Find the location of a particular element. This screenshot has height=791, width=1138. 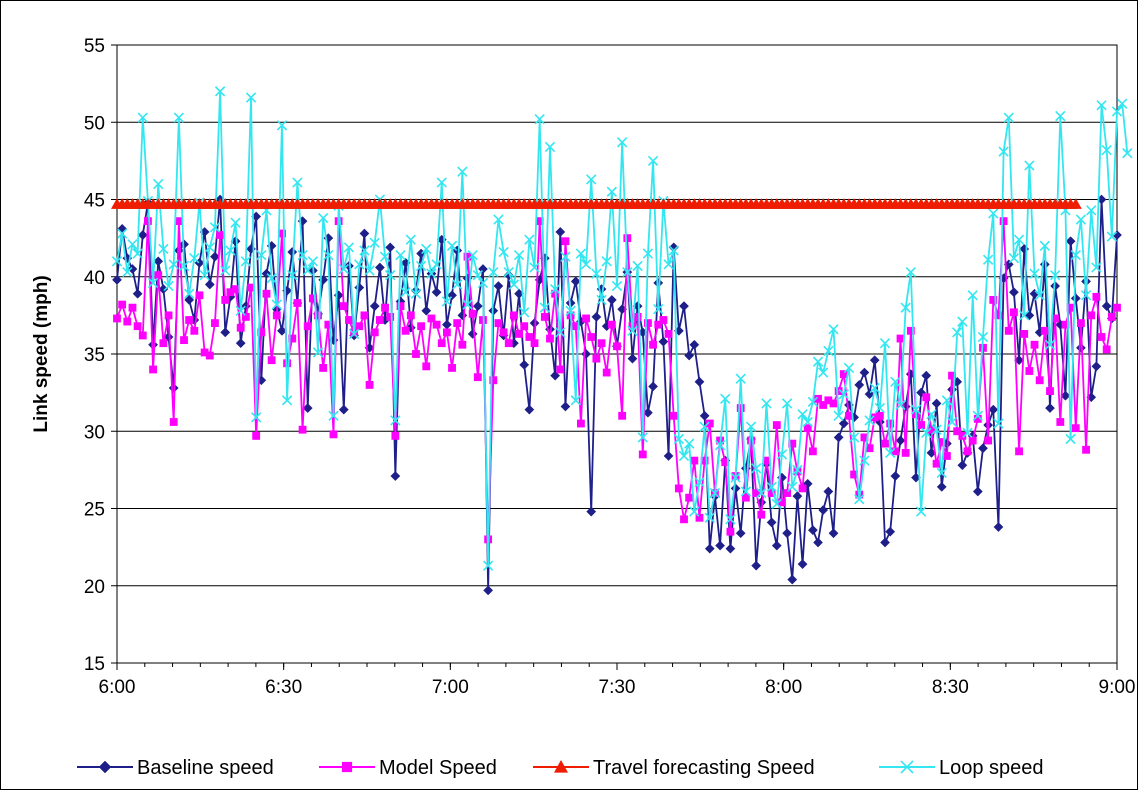

x-tick-label: 7:00 is located at coordinates (450, 687).